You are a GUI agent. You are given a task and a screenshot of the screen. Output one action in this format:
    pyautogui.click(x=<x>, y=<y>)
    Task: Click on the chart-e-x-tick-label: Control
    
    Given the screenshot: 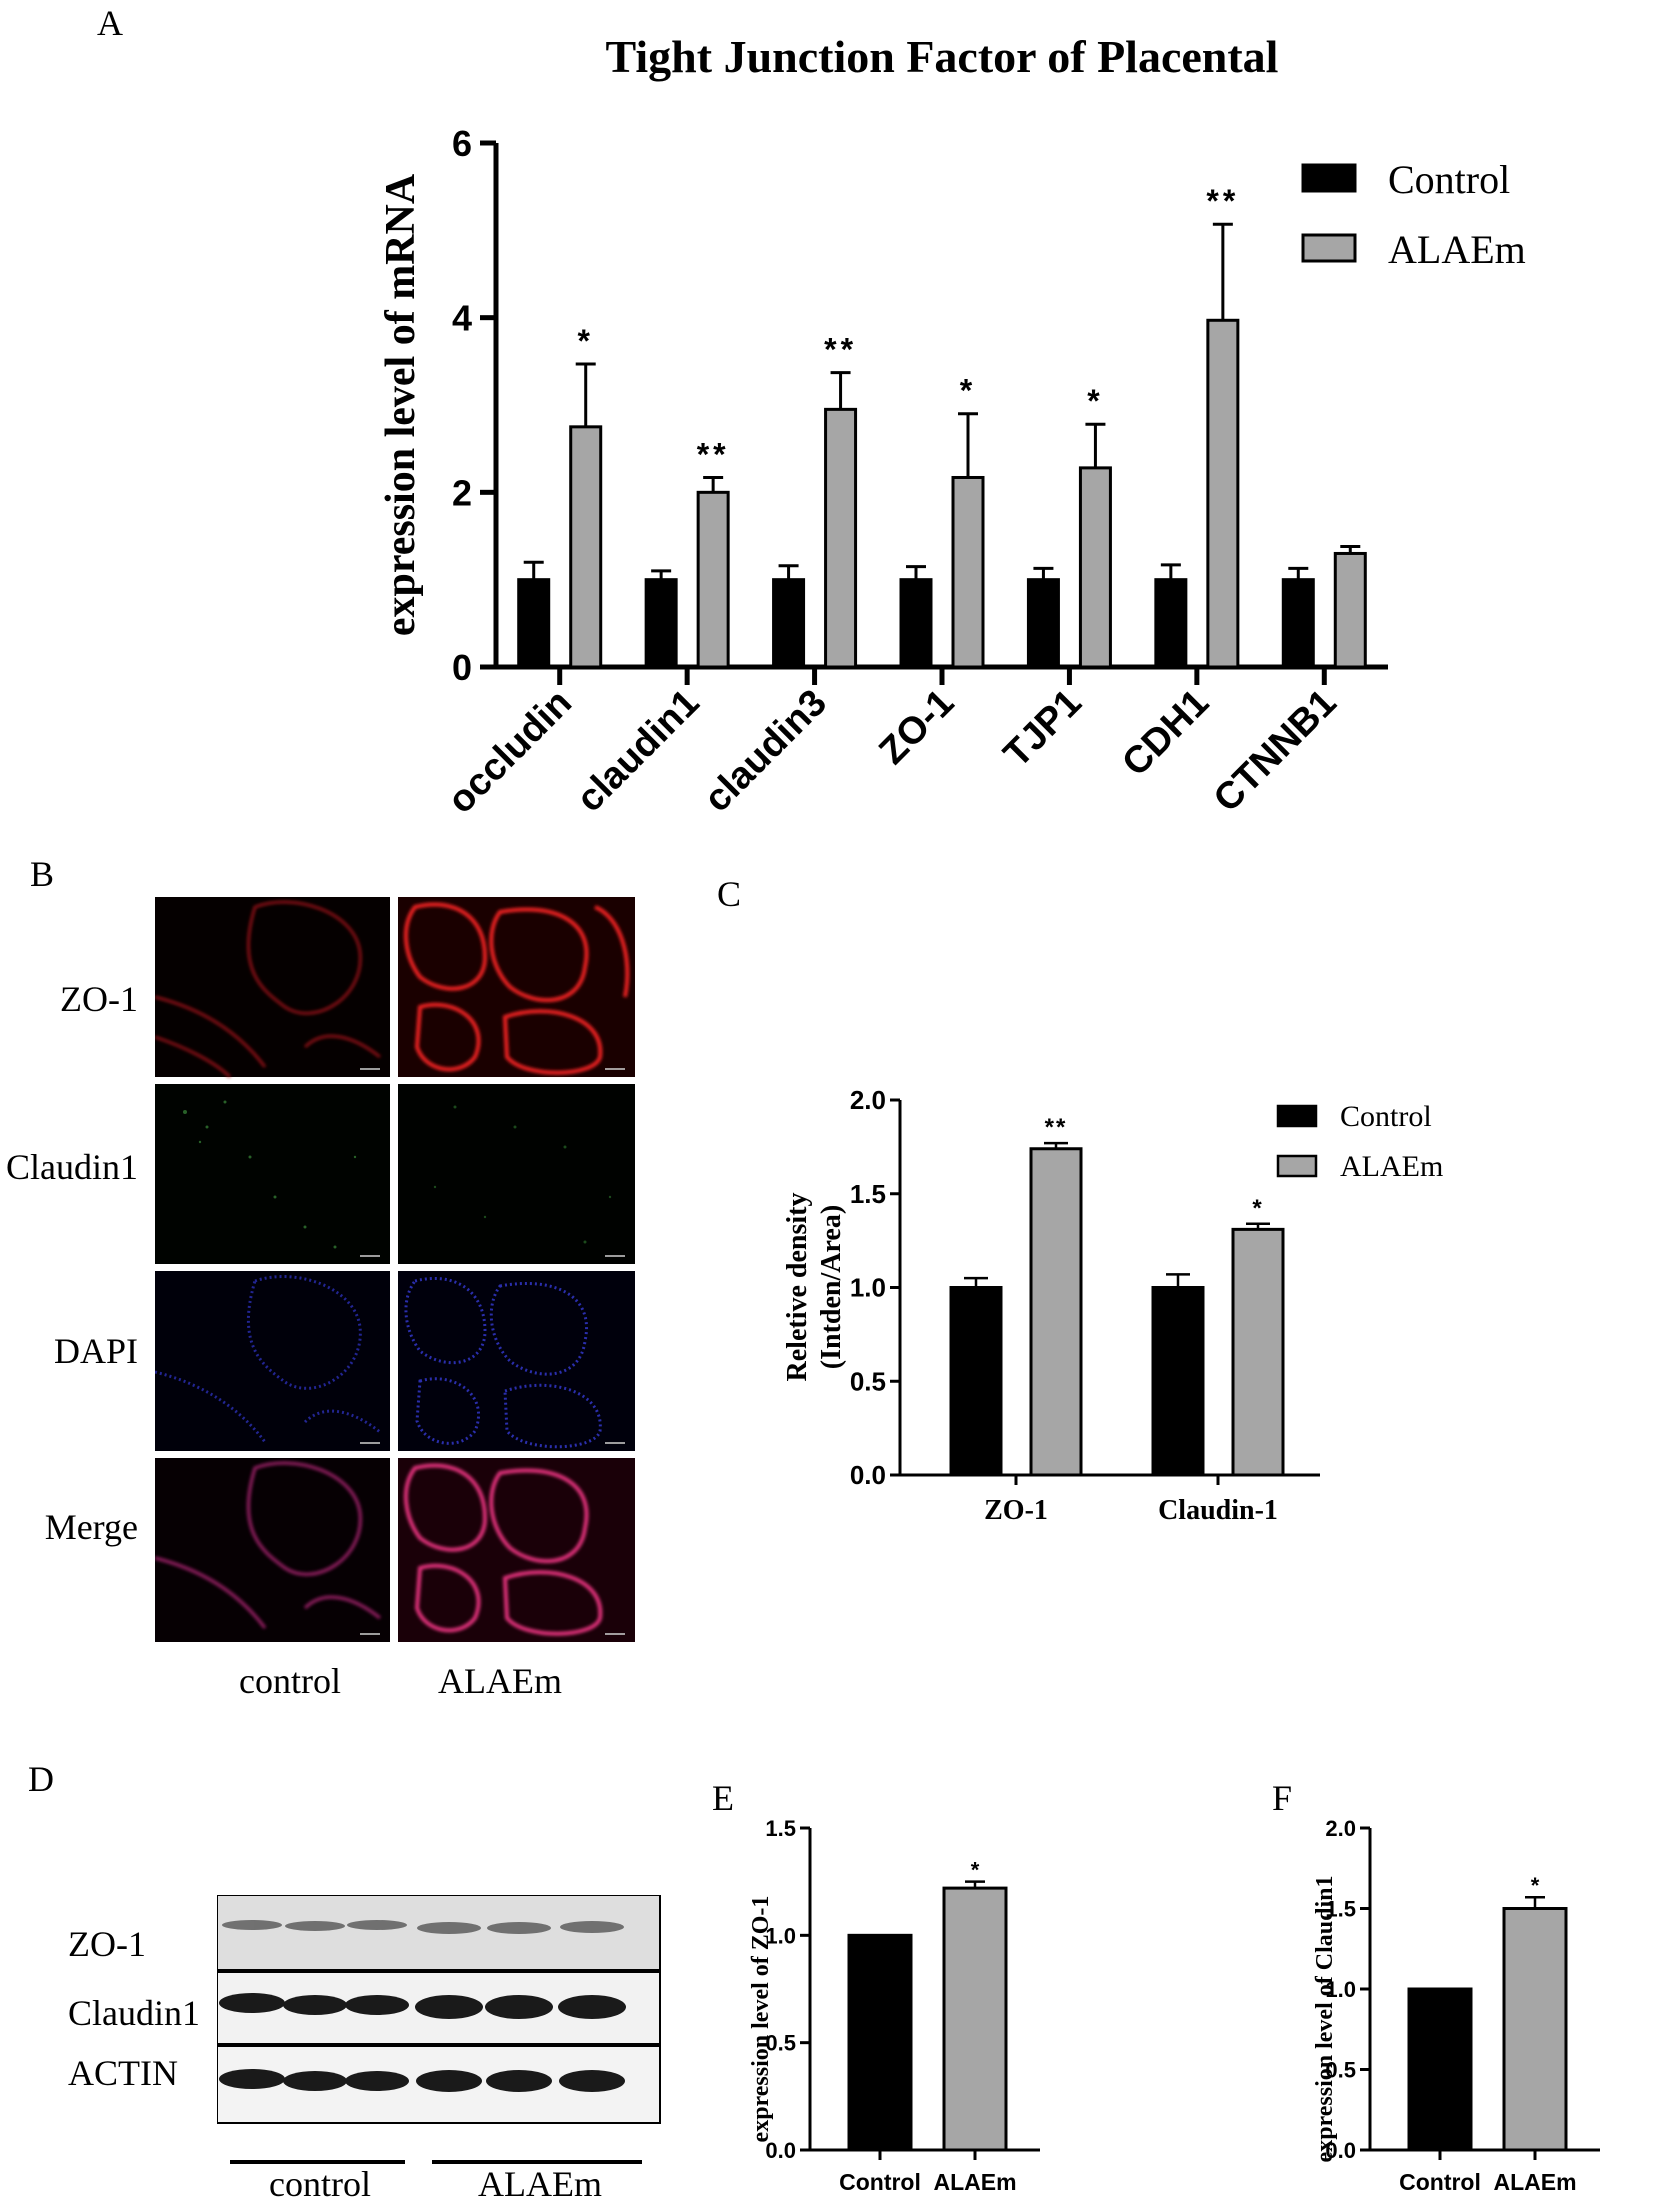 What is the action you would take?
    pyautogui.click(x=880, y=2182)
    